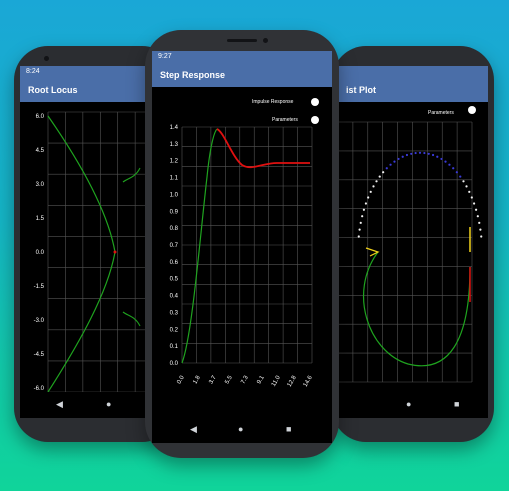  What do you see at coordinates (245, 379) in the screenshot?
I see `x-tick-label: 7.3` at bounding box center [245, 379].